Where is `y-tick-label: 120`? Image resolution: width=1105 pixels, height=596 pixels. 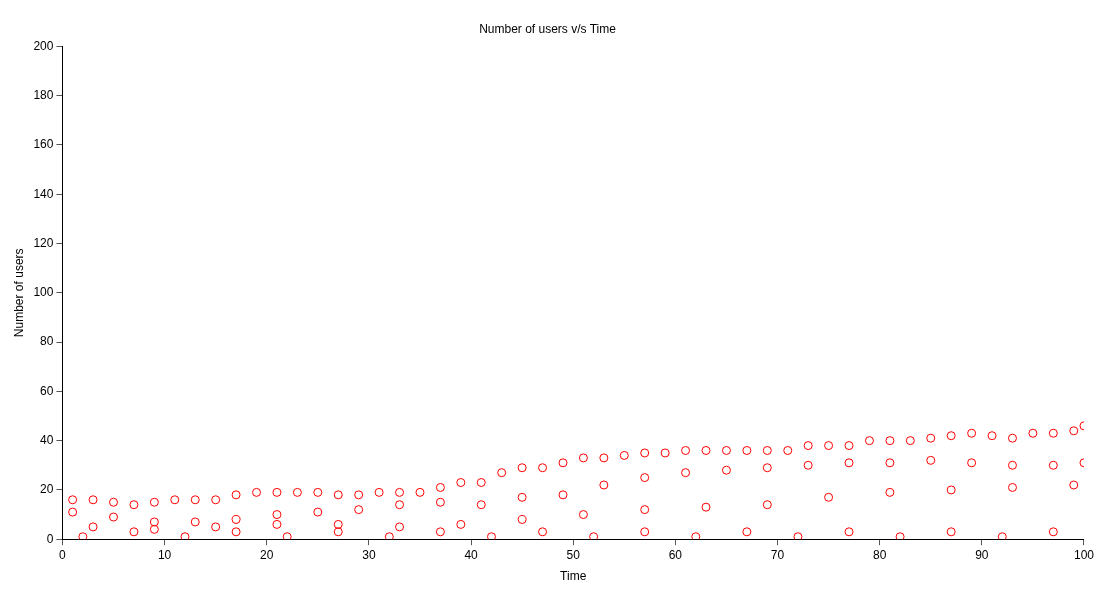
y-tick-label: 120 is located at coordinates (43, 242).